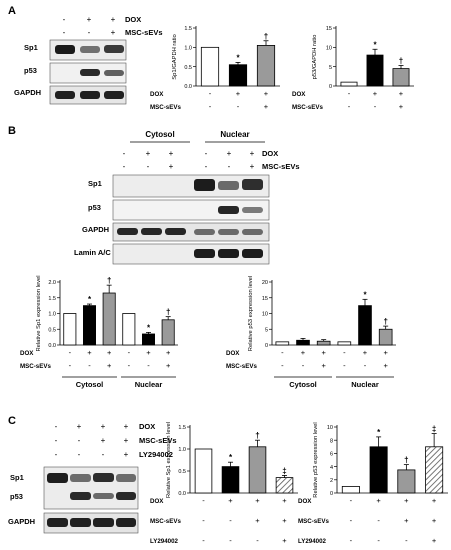 Image resolution: width=451 pixels, height=550 pixels. What do you see at coordinates (124, 153) in the screenshot?
I see `sign-b-dox-1: -` at bounding box center [124, 153].